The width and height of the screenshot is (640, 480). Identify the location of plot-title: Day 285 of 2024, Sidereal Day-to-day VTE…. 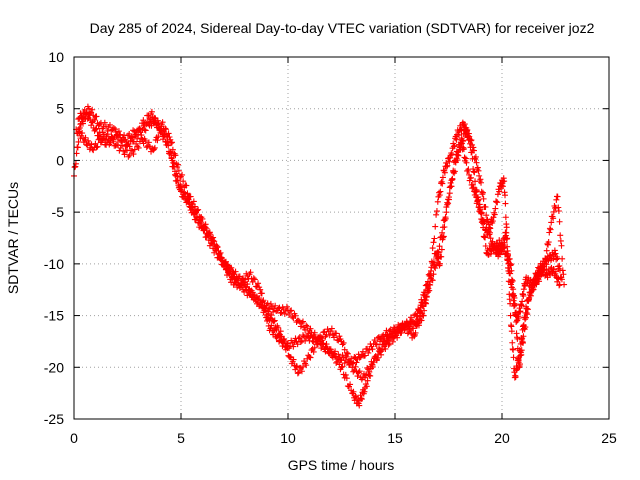
(342, 28).